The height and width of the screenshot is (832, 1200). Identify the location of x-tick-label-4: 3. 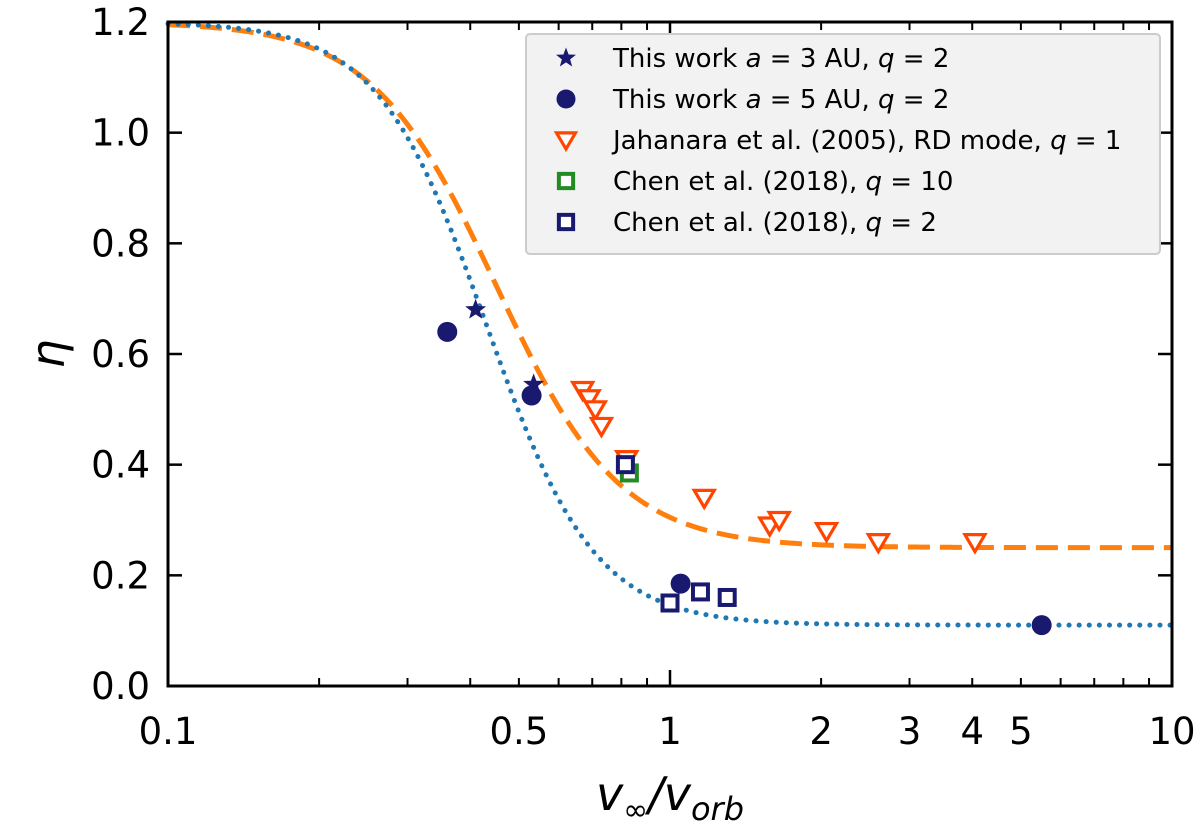
(910, 731).